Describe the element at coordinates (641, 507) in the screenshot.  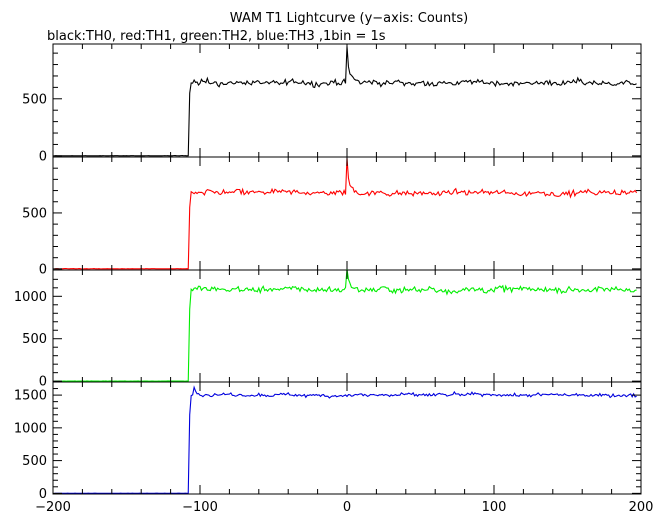
I see `x-tick-label: 200` at that location.